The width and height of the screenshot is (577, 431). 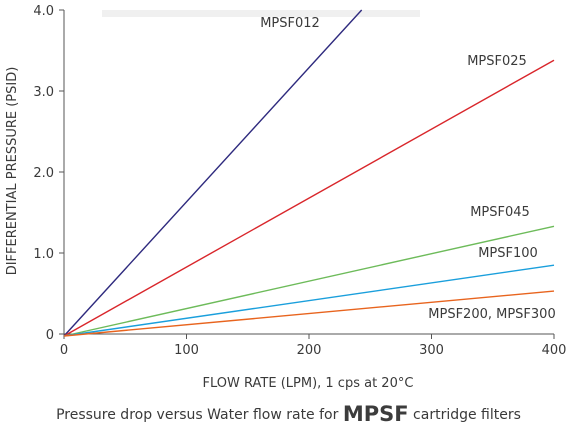 What do you see at coordinates (50, 335) in the screenshot?
I see `y-tick-label: 0` at bounding box center [50, 335].